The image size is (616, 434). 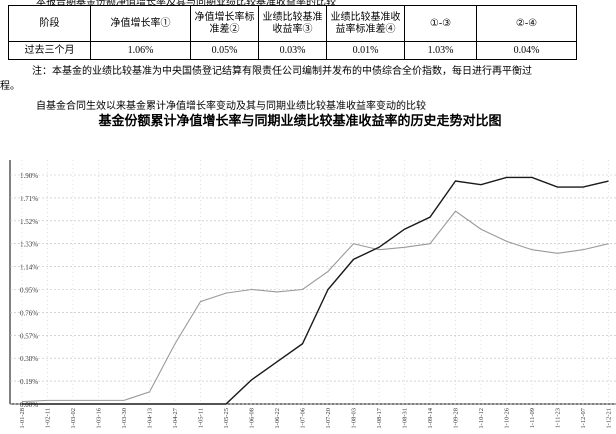 I want to click on table-cell: 1.03%, so click(x=440, y=50).